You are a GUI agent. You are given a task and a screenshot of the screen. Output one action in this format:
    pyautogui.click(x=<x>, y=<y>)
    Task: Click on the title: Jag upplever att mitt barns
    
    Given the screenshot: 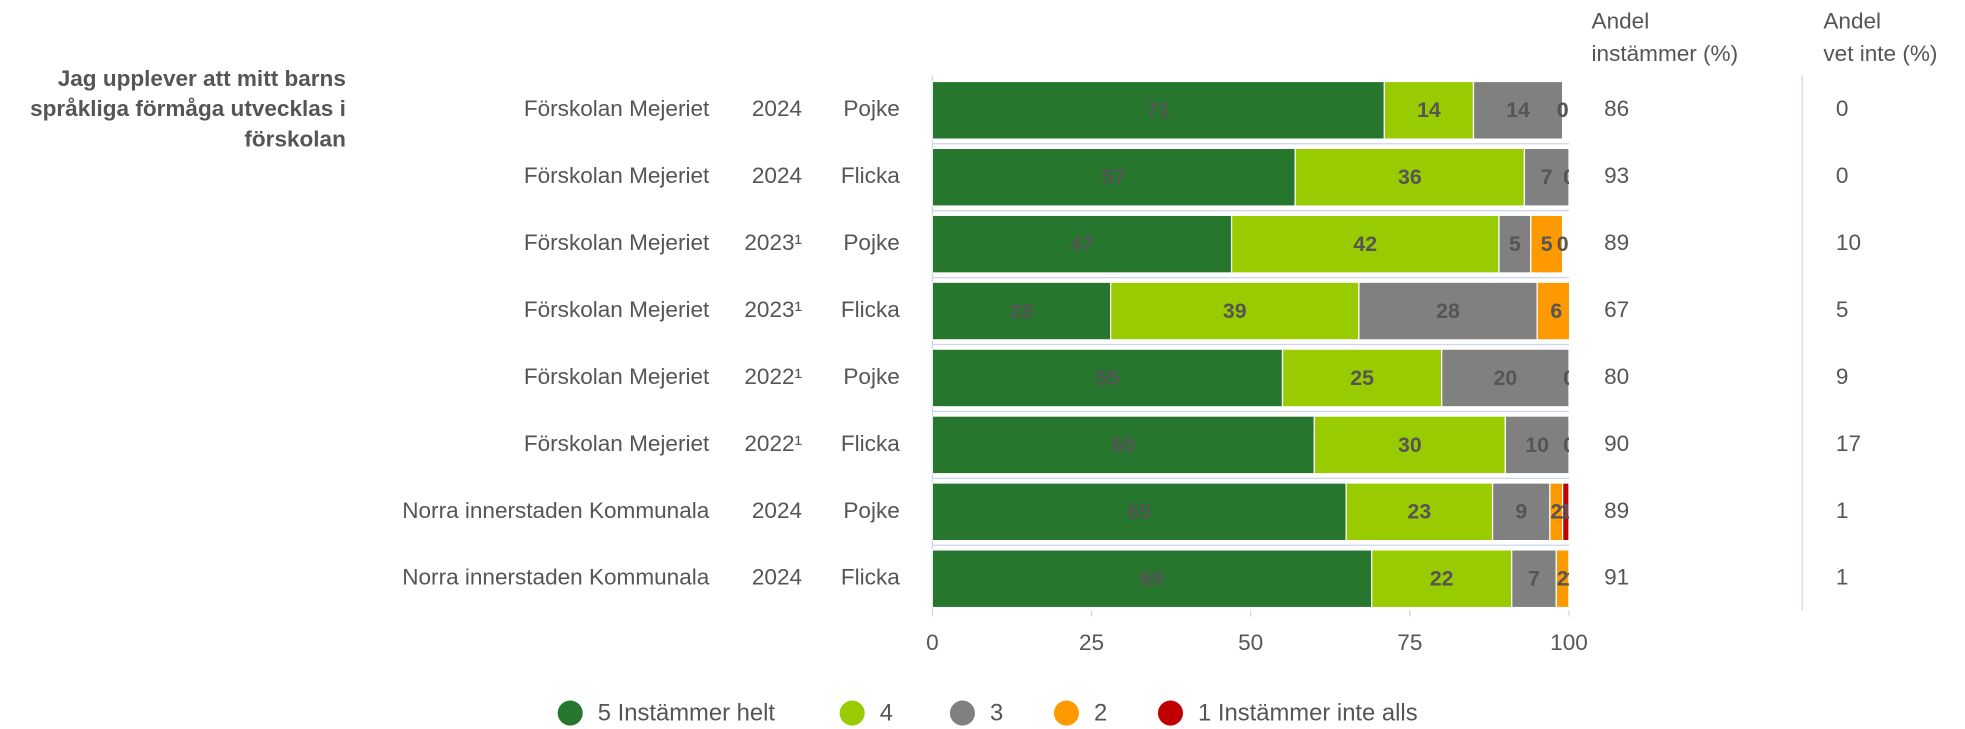 What is the action you would take?
    pyautogui.click(x=202, y=78)
    